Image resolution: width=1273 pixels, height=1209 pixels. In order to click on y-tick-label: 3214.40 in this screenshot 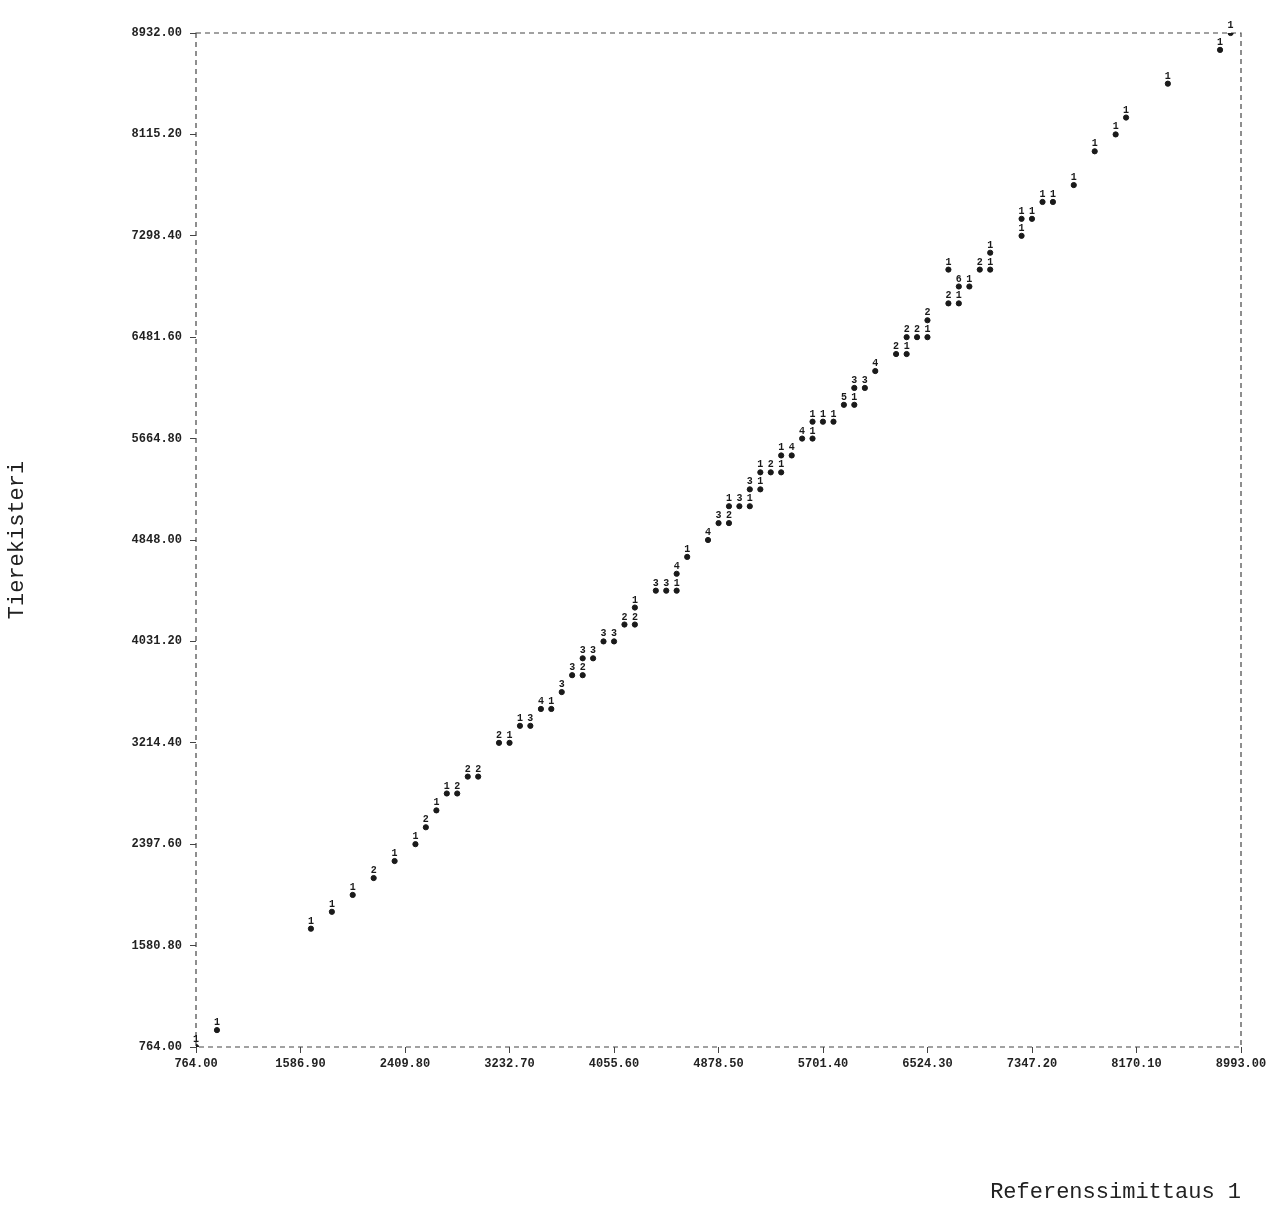, I will do `click(156, 742)`.